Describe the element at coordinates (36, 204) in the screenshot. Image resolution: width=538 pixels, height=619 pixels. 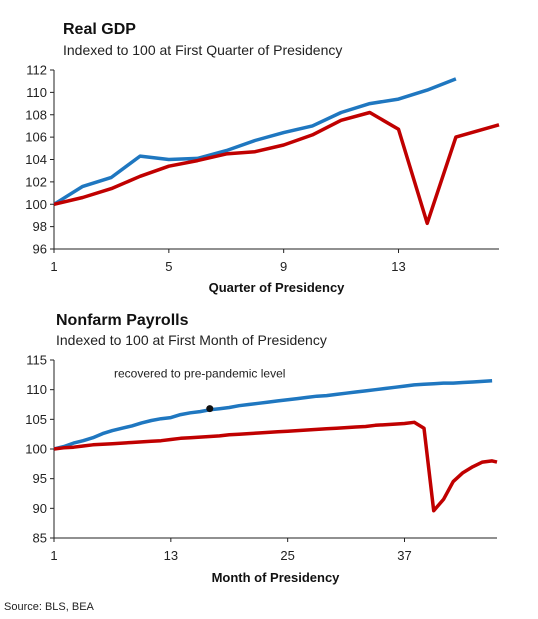
I see `gdp-y-tick-label: 100` at that location.